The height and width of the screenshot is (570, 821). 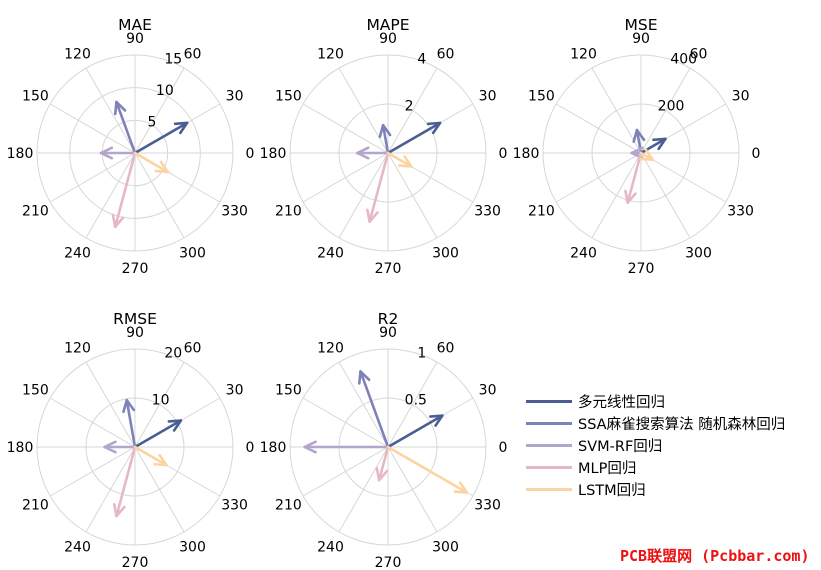 I want to click on radial-tick-label: 5, so click(x=151, y=122).